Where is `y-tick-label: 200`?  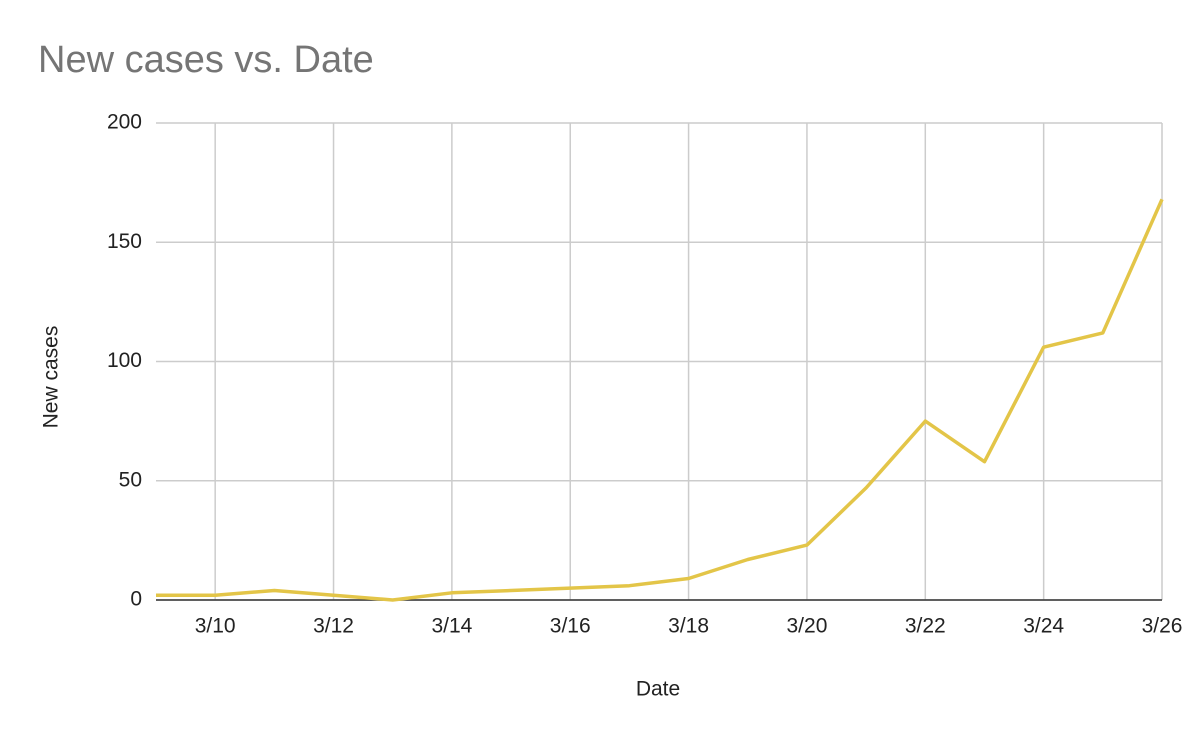 y-tick-label: 200 is located at coordinates (124, 122).